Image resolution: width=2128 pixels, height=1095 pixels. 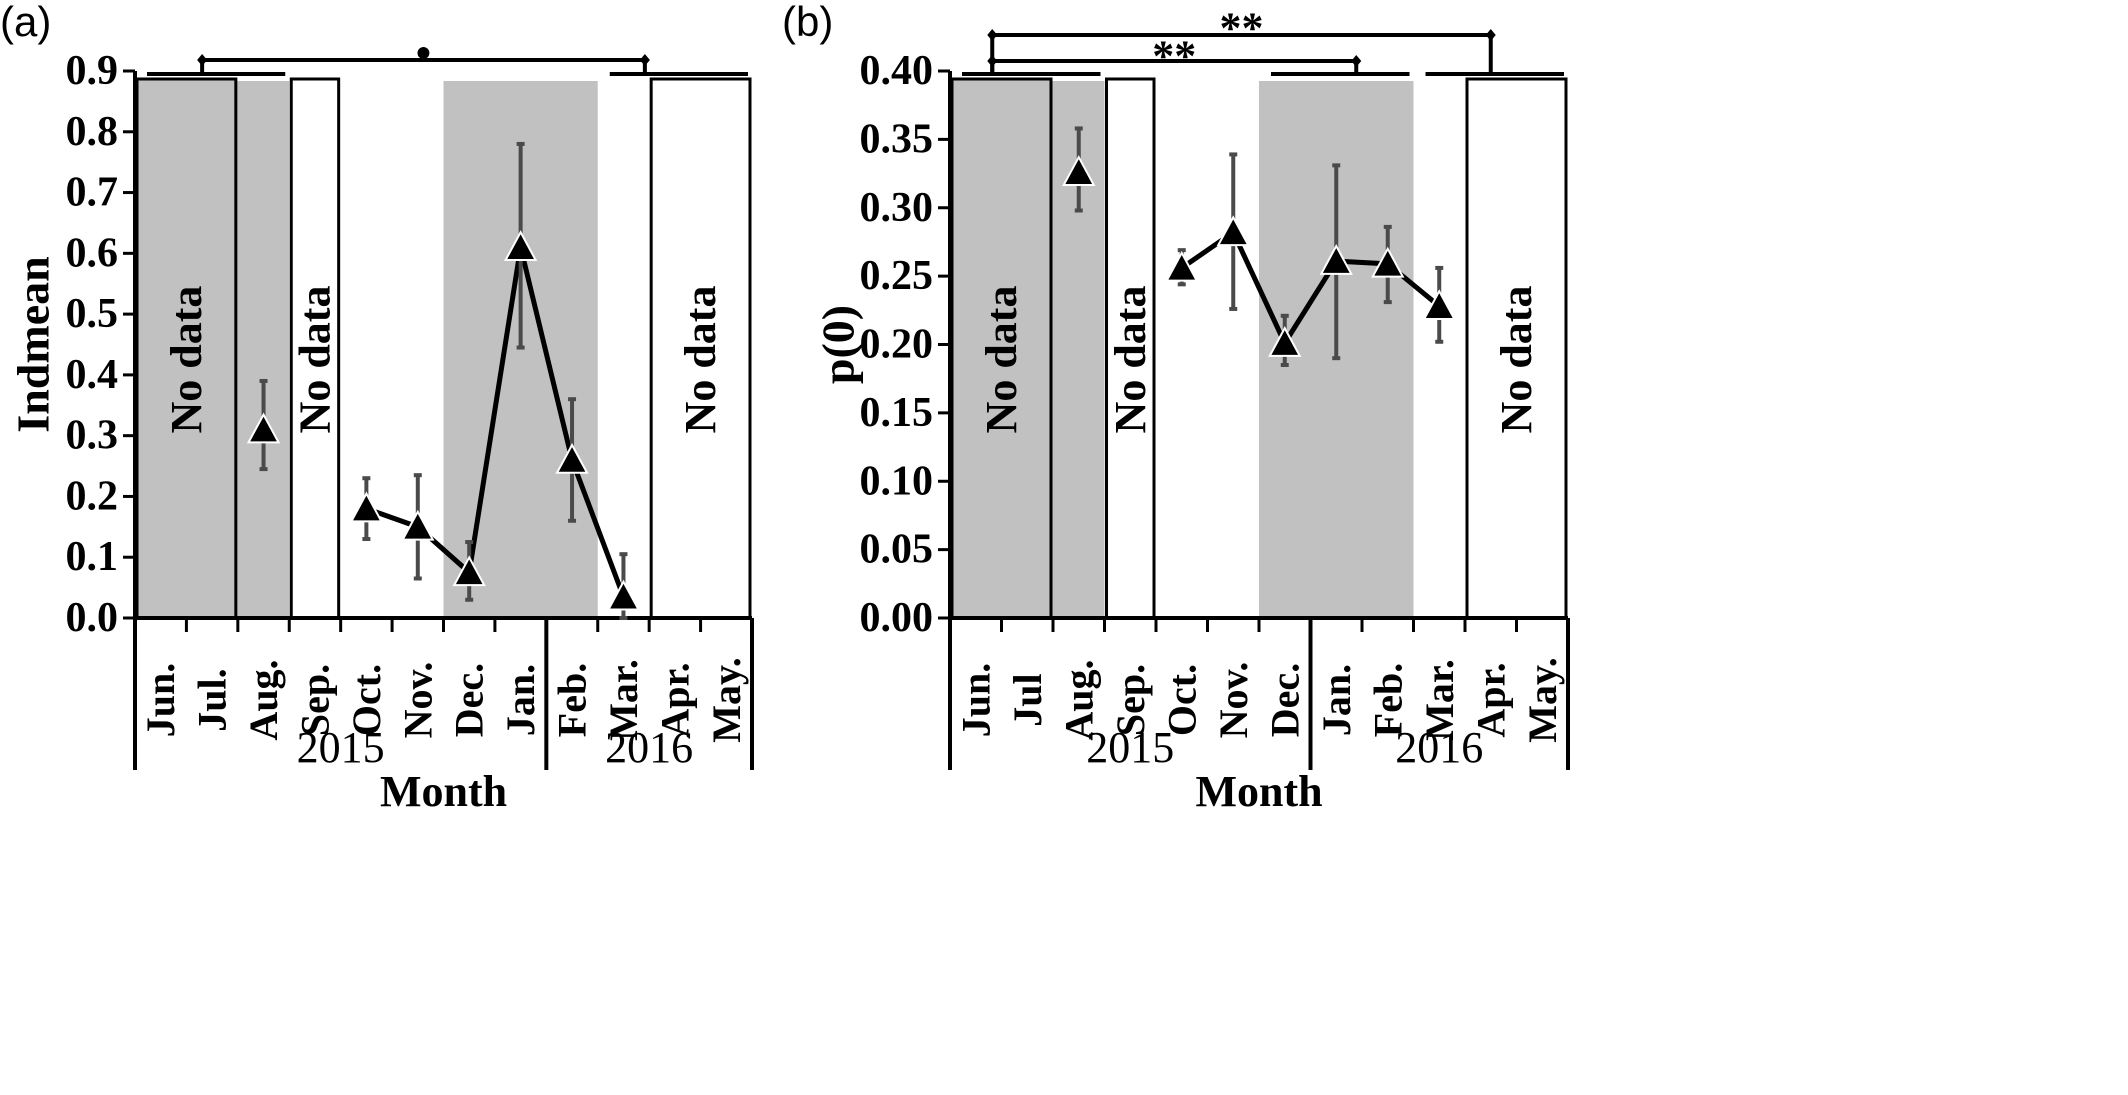 What do you see at coordinates (807, 22) in the screenshot?
I see `panel-label: (b)` at bounding box center [807, 22].